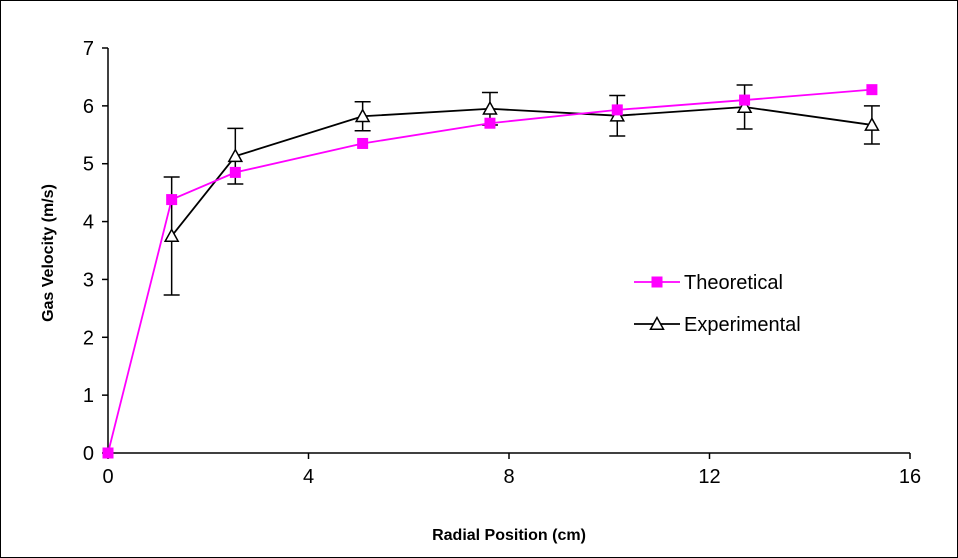 The height and width of the screenshot is (558, 958). I want to click on x-tick-label: 8, so click(508, 477).